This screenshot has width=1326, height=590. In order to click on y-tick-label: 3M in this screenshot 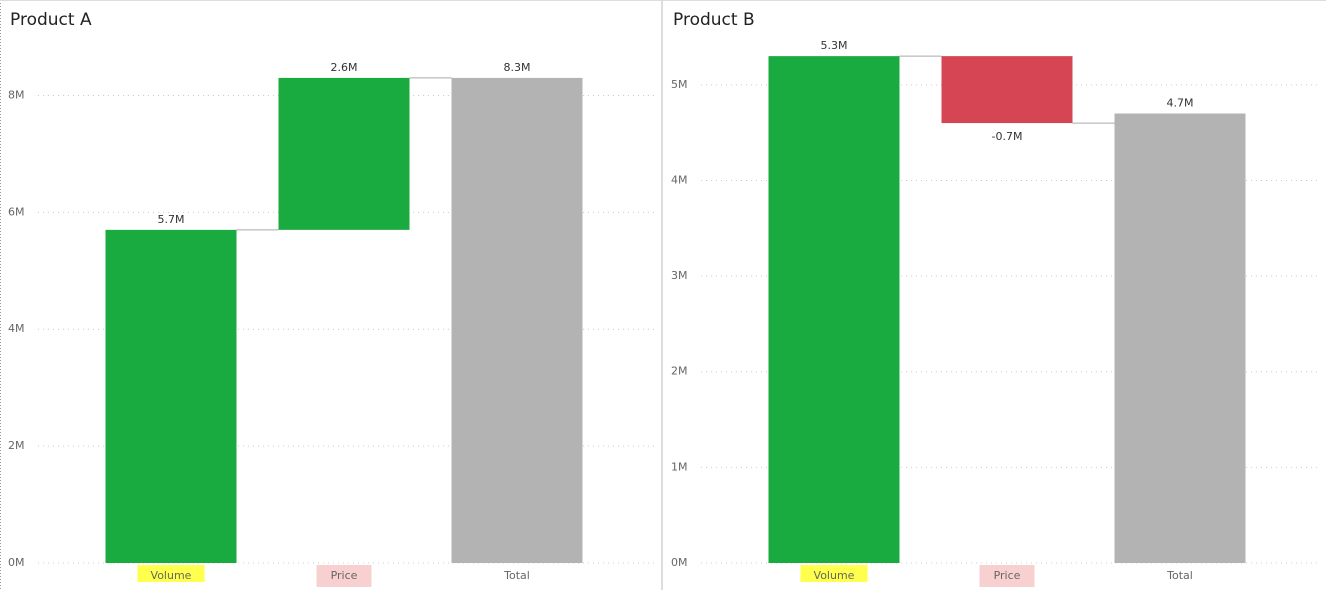, I will do `click(679, 275)`.